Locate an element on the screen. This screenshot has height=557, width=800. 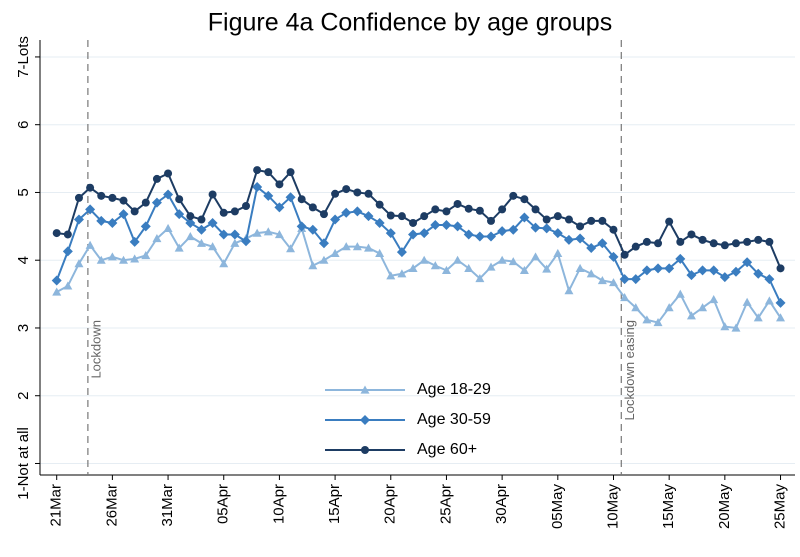
y-tick-label: 4 is located at coordinates (23, 260).